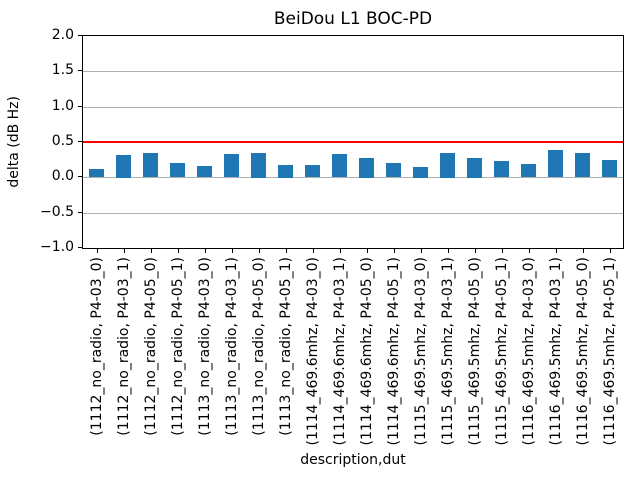  I want to click on x-tick-label: (1113_no_radio, P4-03_0), so click(205, 348).